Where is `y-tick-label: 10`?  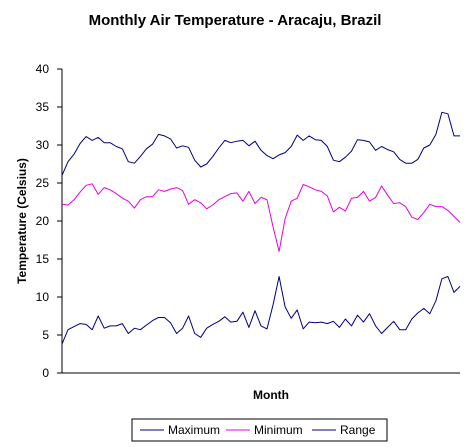 y-tick-label: 10 is located at coordinates (43, 297).